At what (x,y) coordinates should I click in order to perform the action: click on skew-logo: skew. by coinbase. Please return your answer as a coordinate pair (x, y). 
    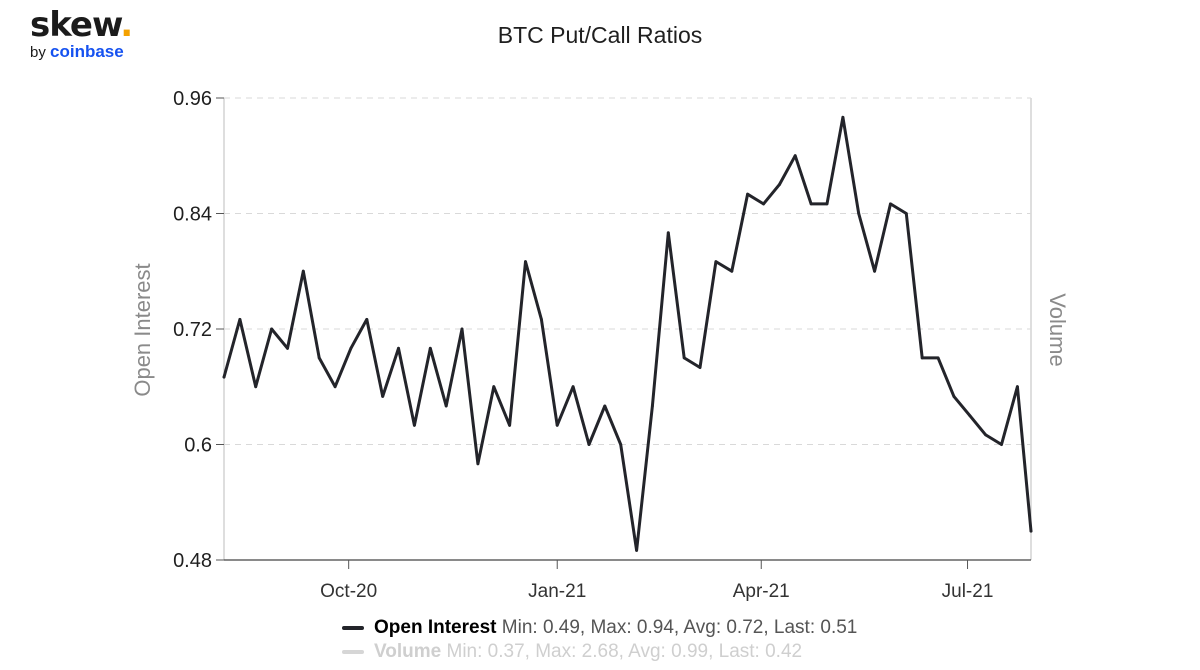
    Looking at the image, I should click on (81, 33).